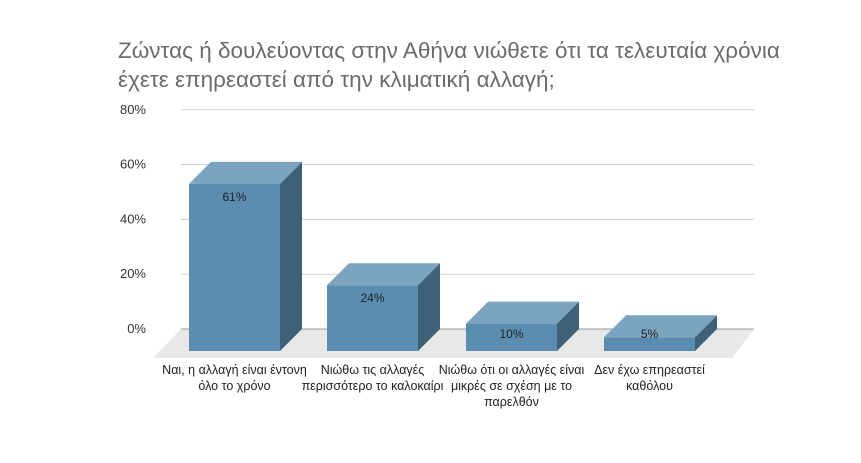 The height and width of the screenshot is (463, 861). What do you see at coordinates (650, 334) in the screenshot?
I see `data-label: 5%` at bounding box center [650, 334].